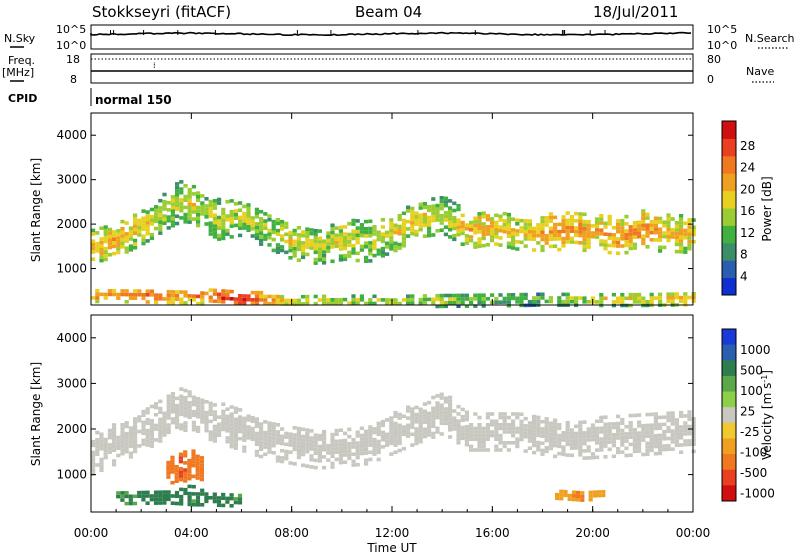  What do you see at coordinates (753, 473) in the screenshot?
I see `velocity-colorbar-tick: -500` at bounding box center [753, 473].